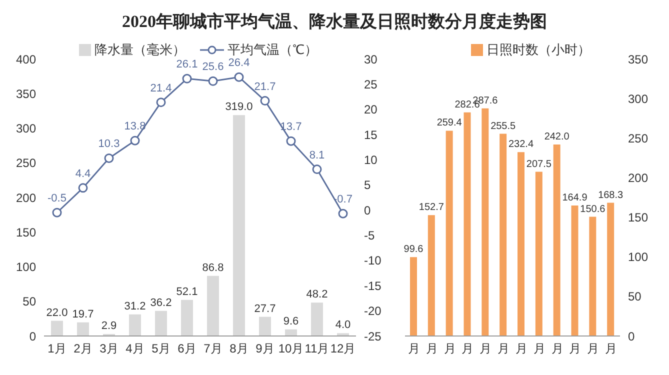 This screenshot has width=669, height=375. Describe the element at coordinates (140, 50) in the screenshot. I see `legend-label: 降水量（毫米）` at that location.